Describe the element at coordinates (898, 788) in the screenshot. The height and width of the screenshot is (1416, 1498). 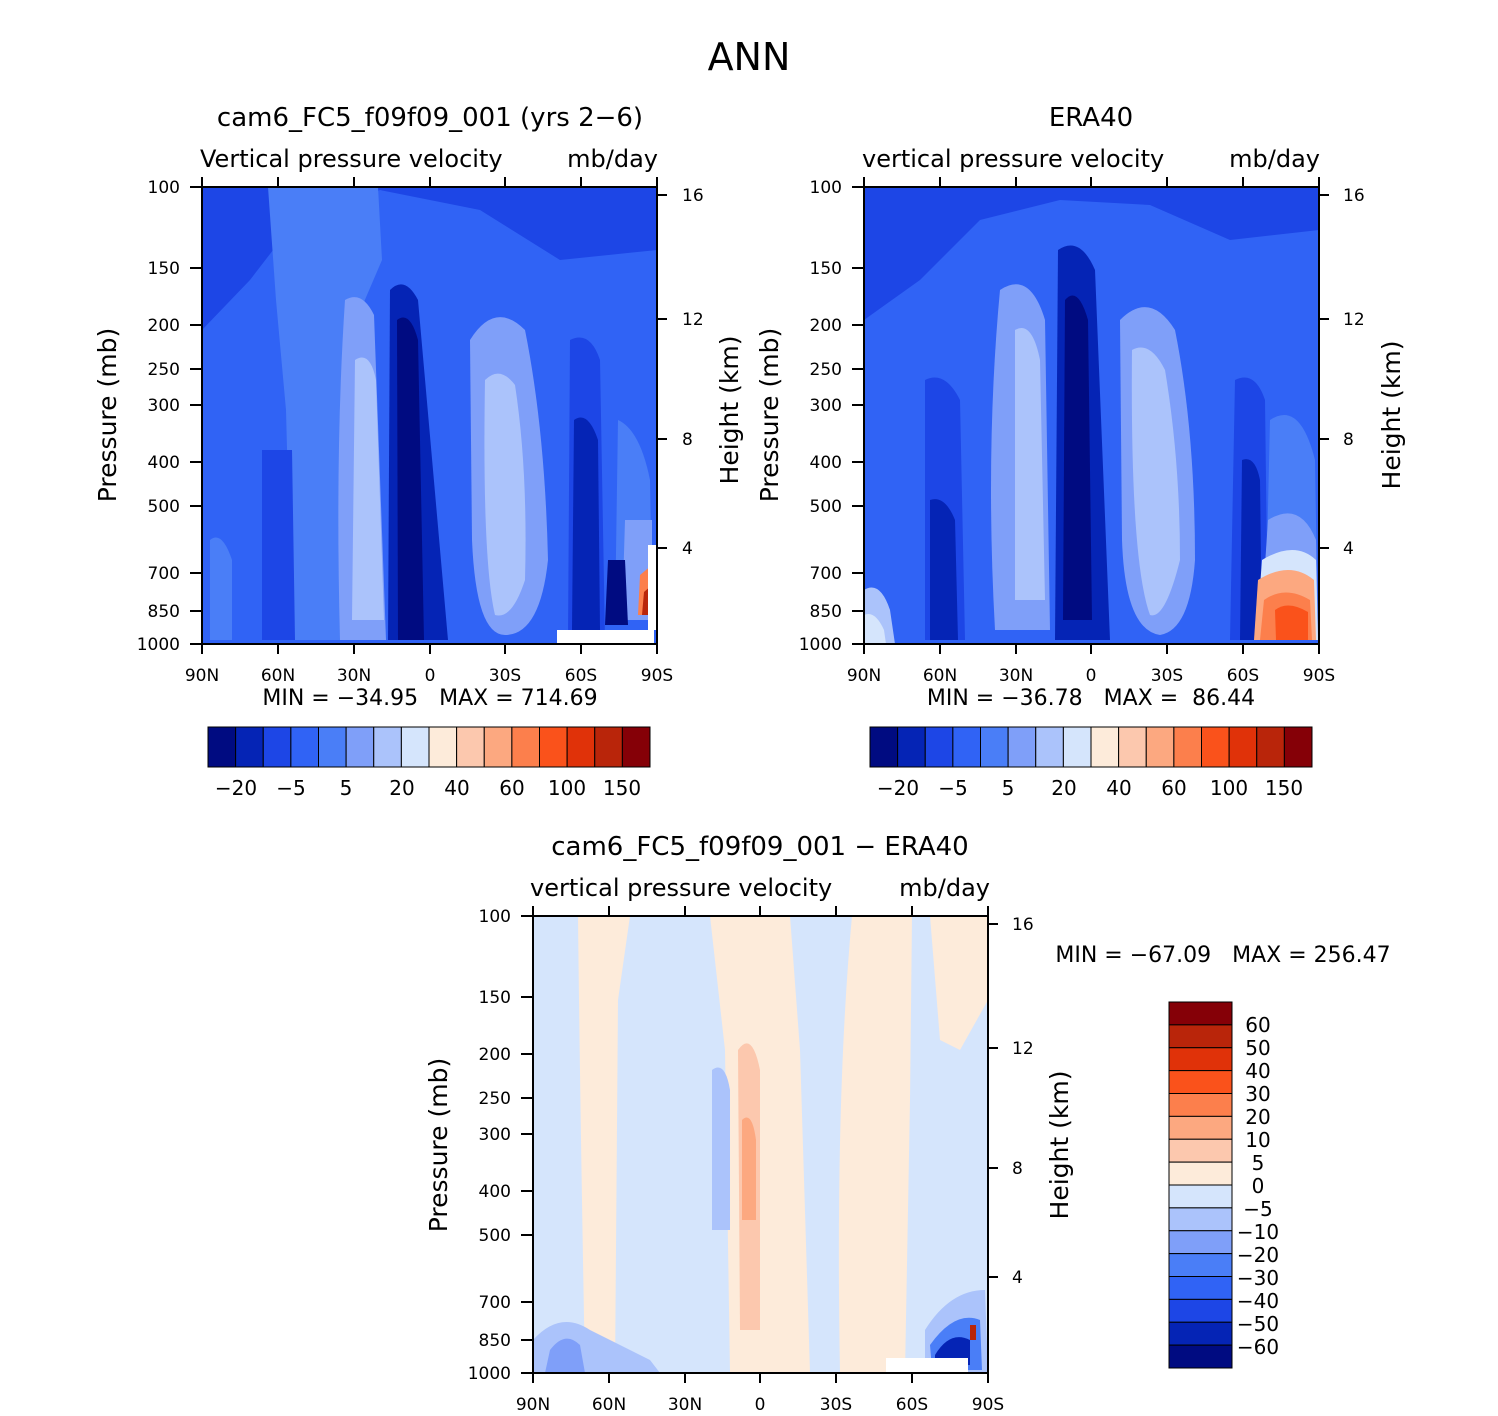
I see `colorbar-label: −20` at that location.